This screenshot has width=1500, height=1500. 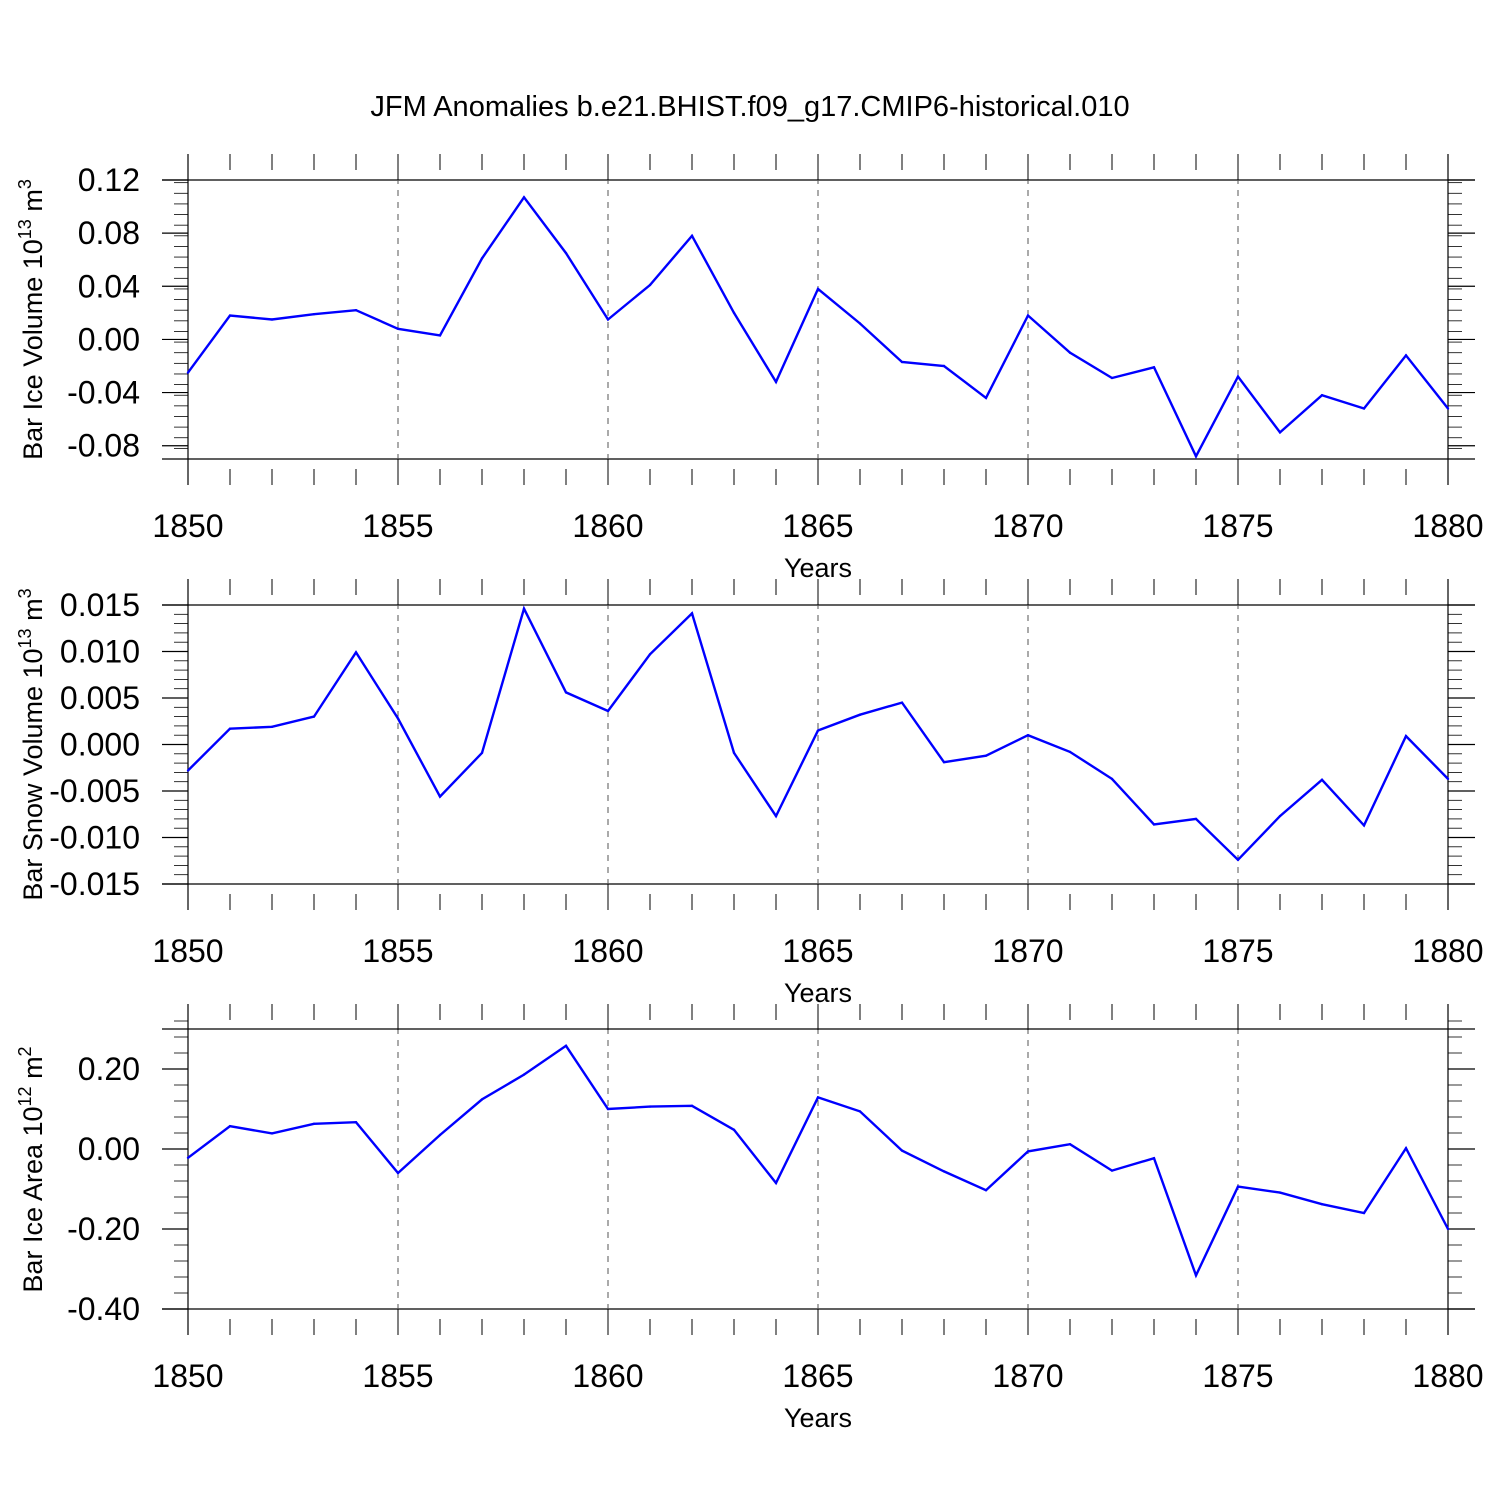 I want to click on x-tick-label: 1865, so click(x=817, y=951).